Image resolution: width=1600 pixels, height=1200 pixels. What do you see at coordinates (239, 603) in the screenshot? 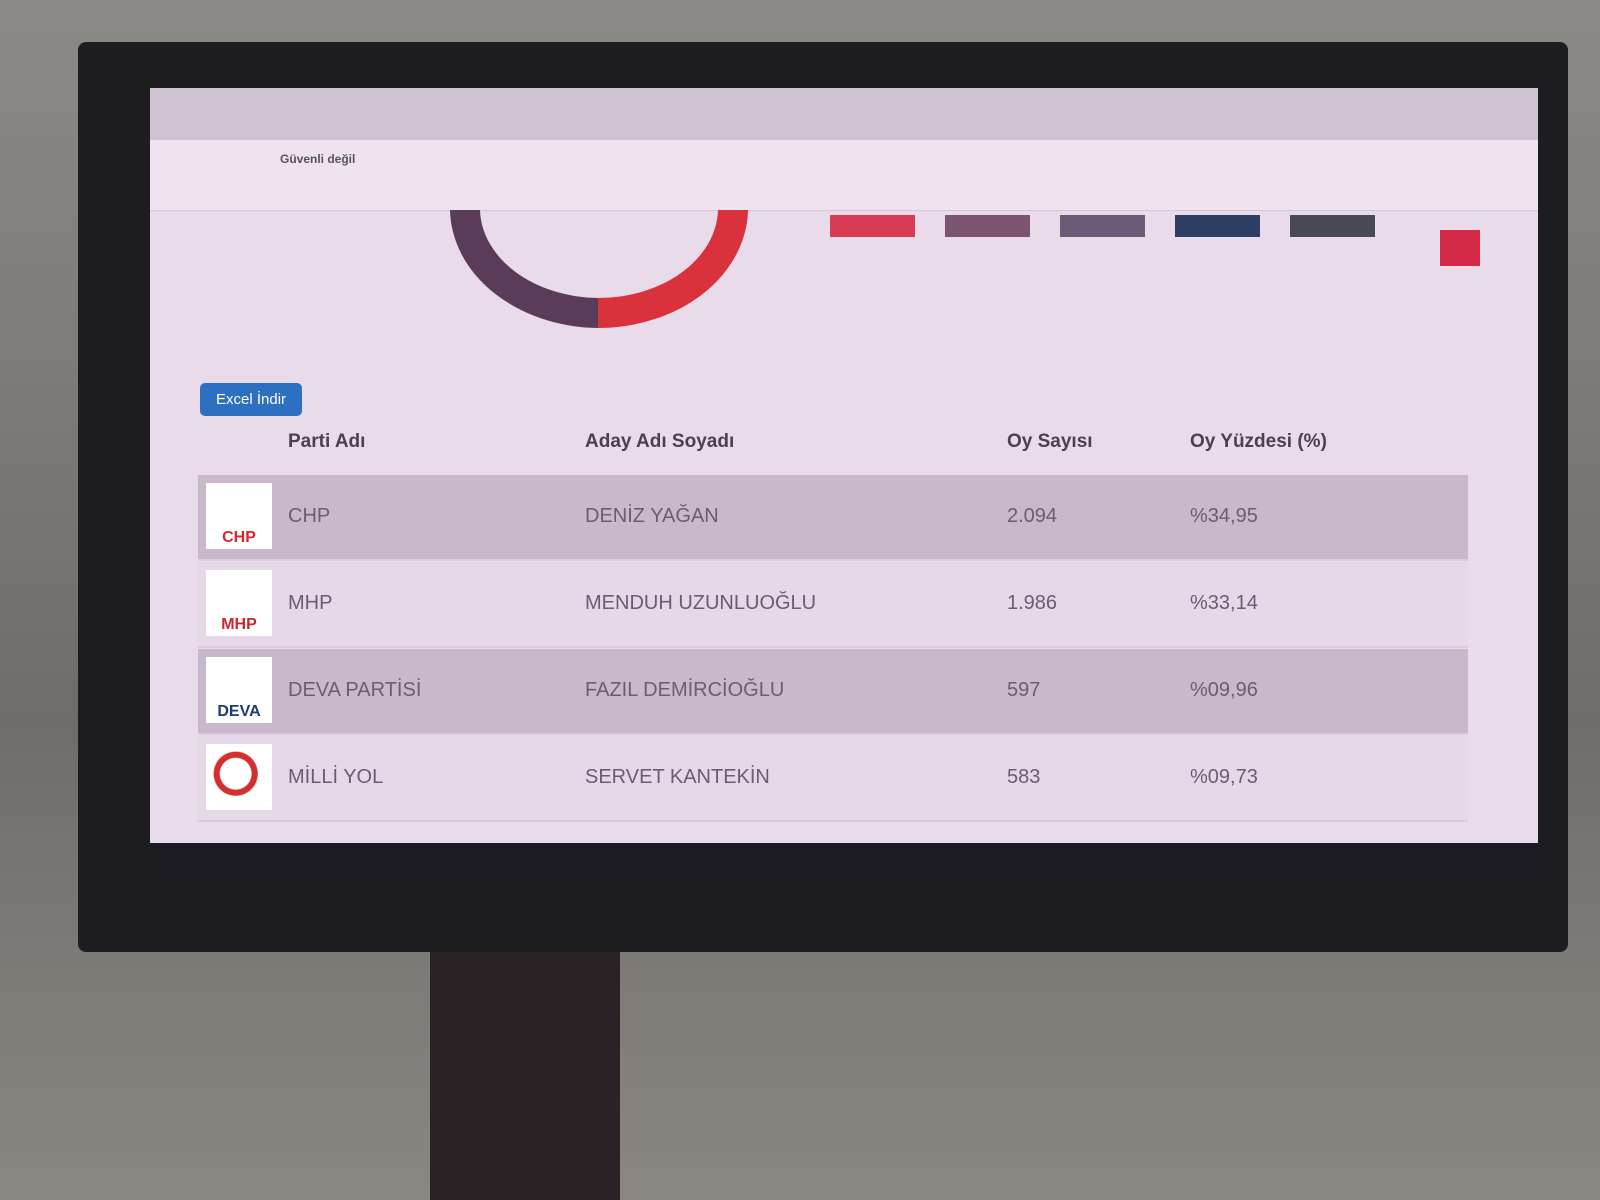
I see `party-logo: MHP` at bounding box center [239, 603].